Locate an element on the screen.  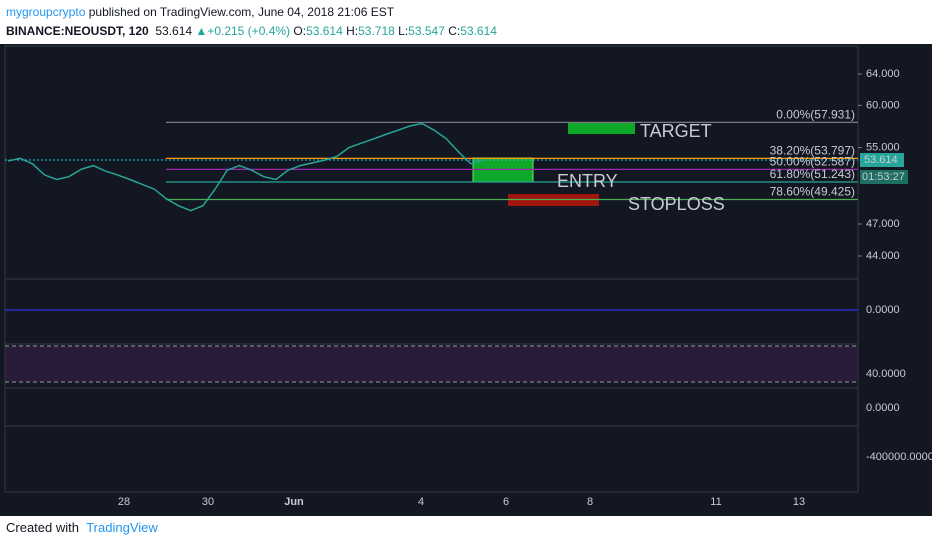
fib-label: 78.60%(49.425) is located at coordinates (812, 192).